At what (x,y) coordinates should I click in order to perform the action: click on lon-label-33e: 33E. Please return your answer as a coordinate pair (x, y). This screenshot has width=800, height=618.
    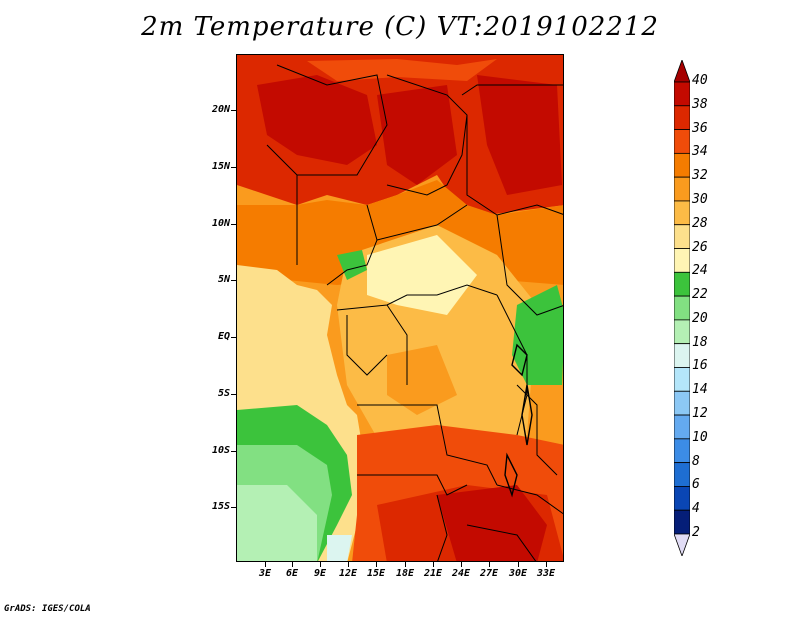
    Looking at the image, I should click on (546, 573).